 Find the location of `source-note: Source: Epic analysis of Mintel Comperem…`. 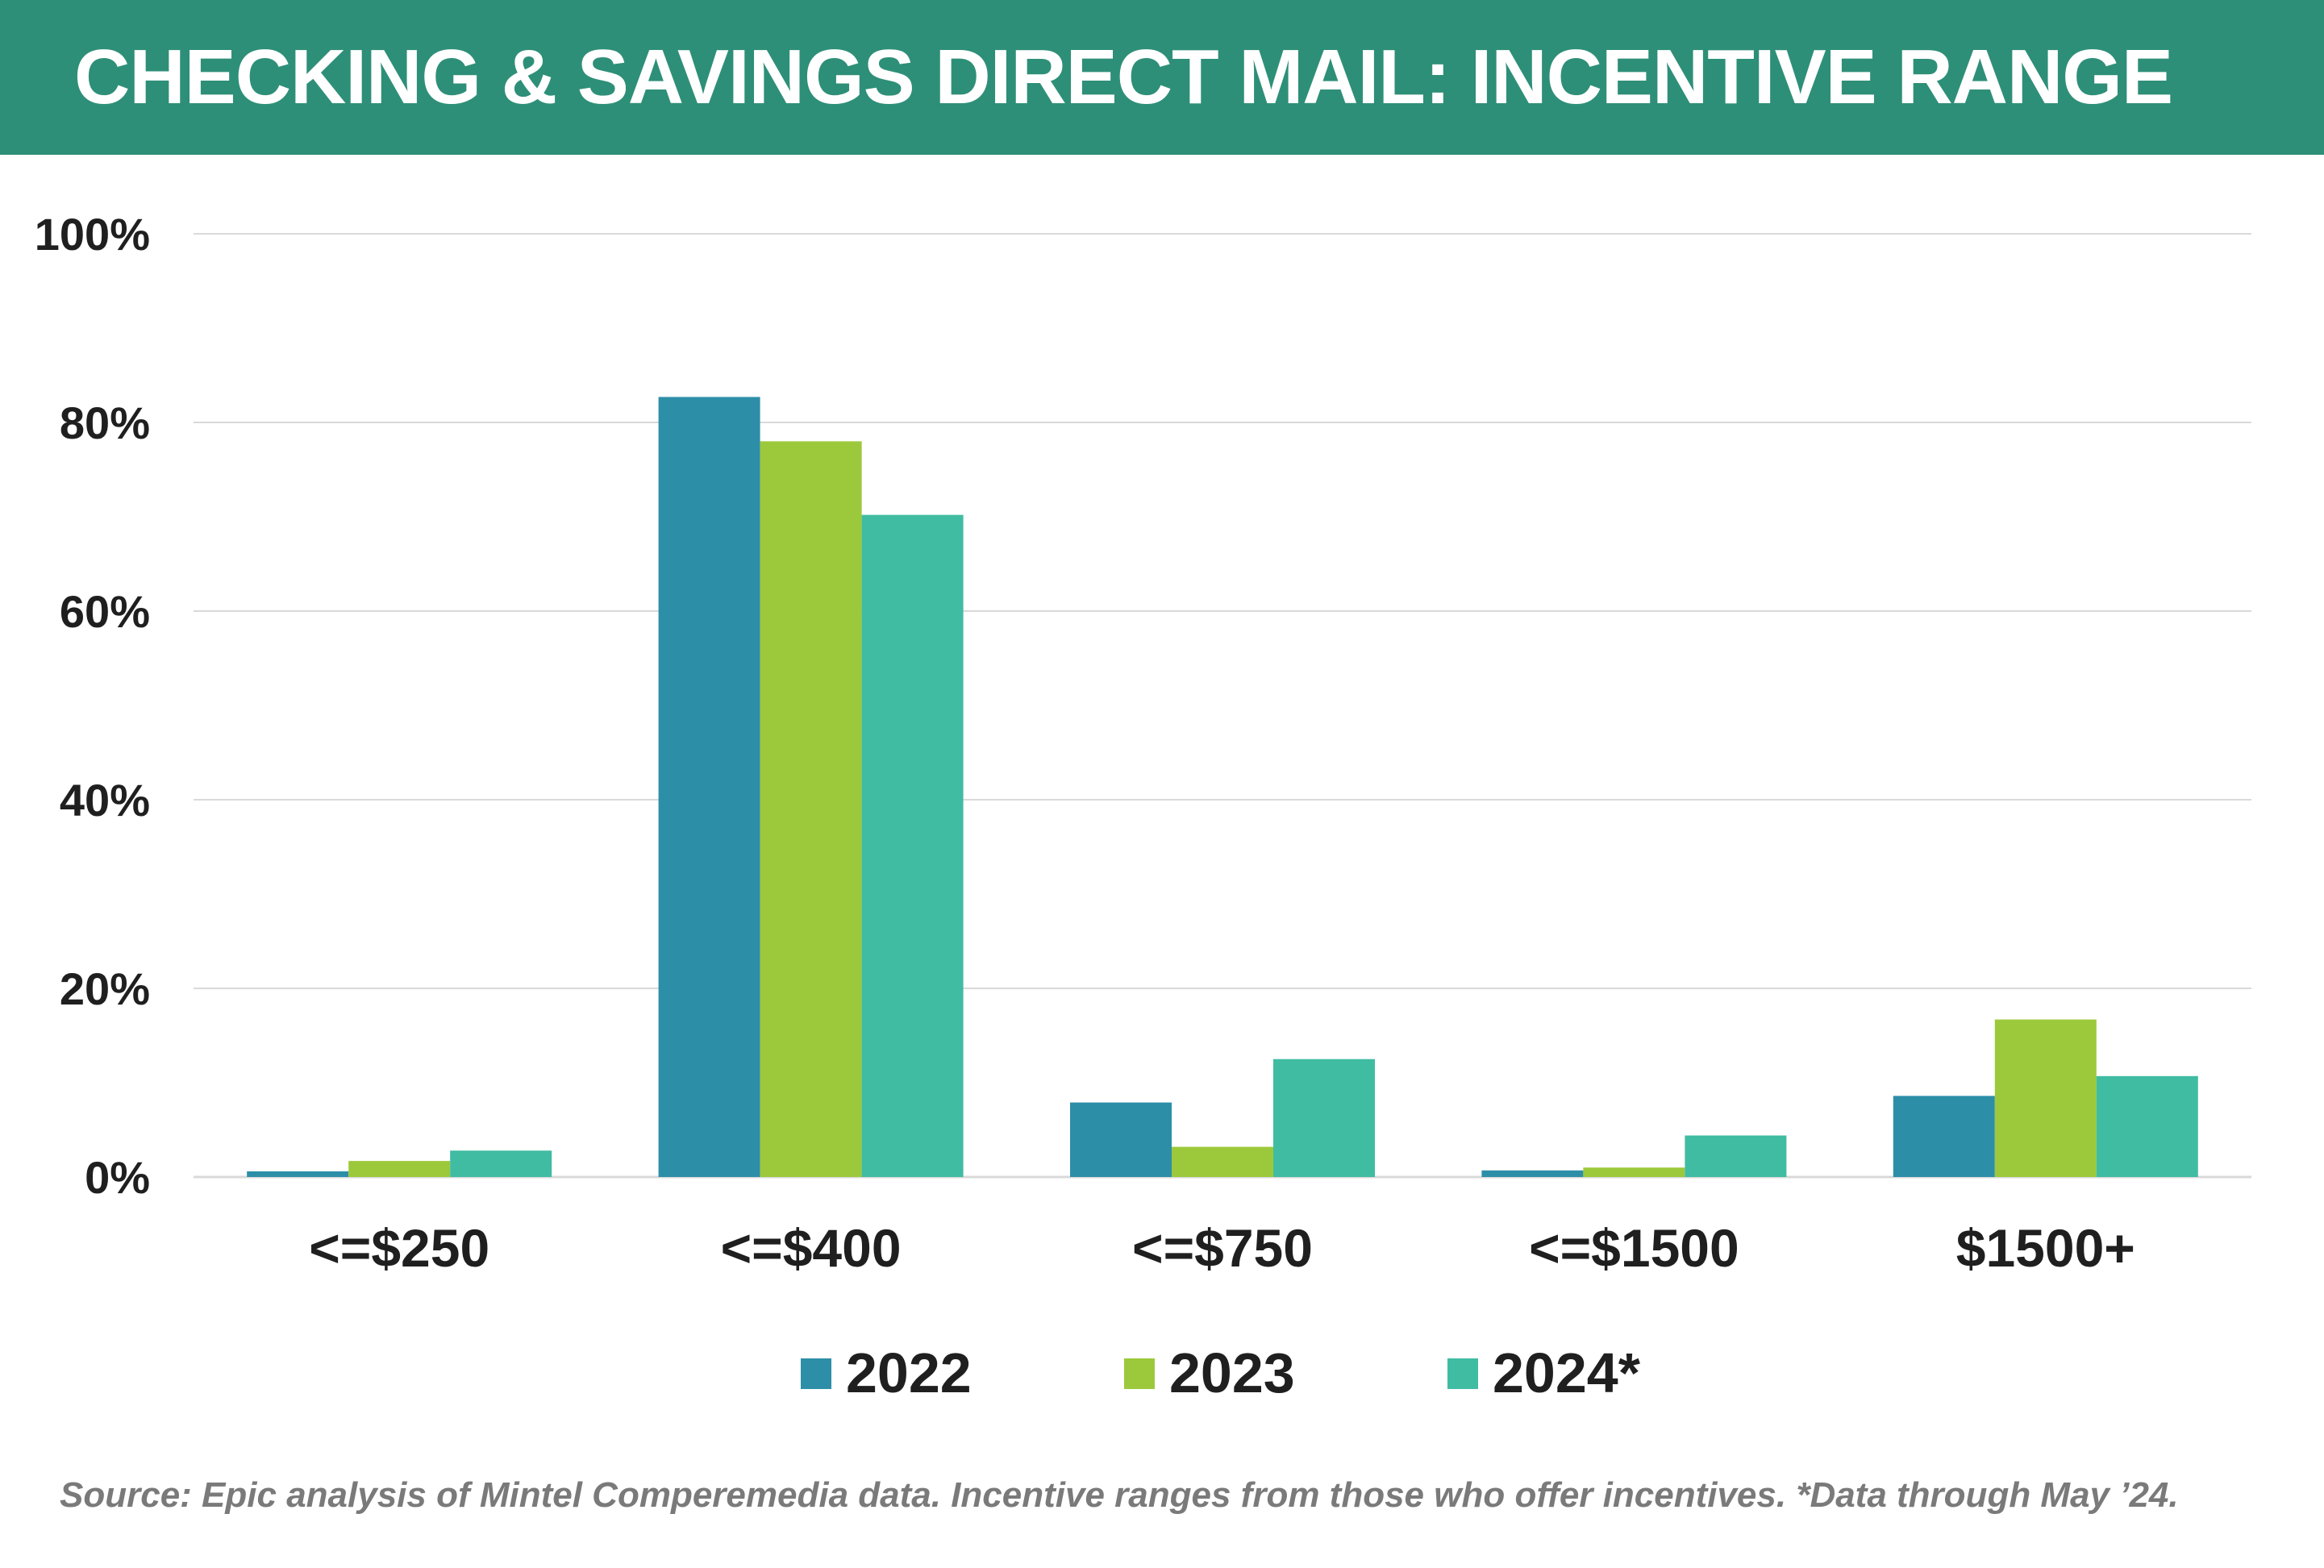

source-note: Source: Epic analysis of Mintel Comperem… is located at coordinates (1119, 1495).